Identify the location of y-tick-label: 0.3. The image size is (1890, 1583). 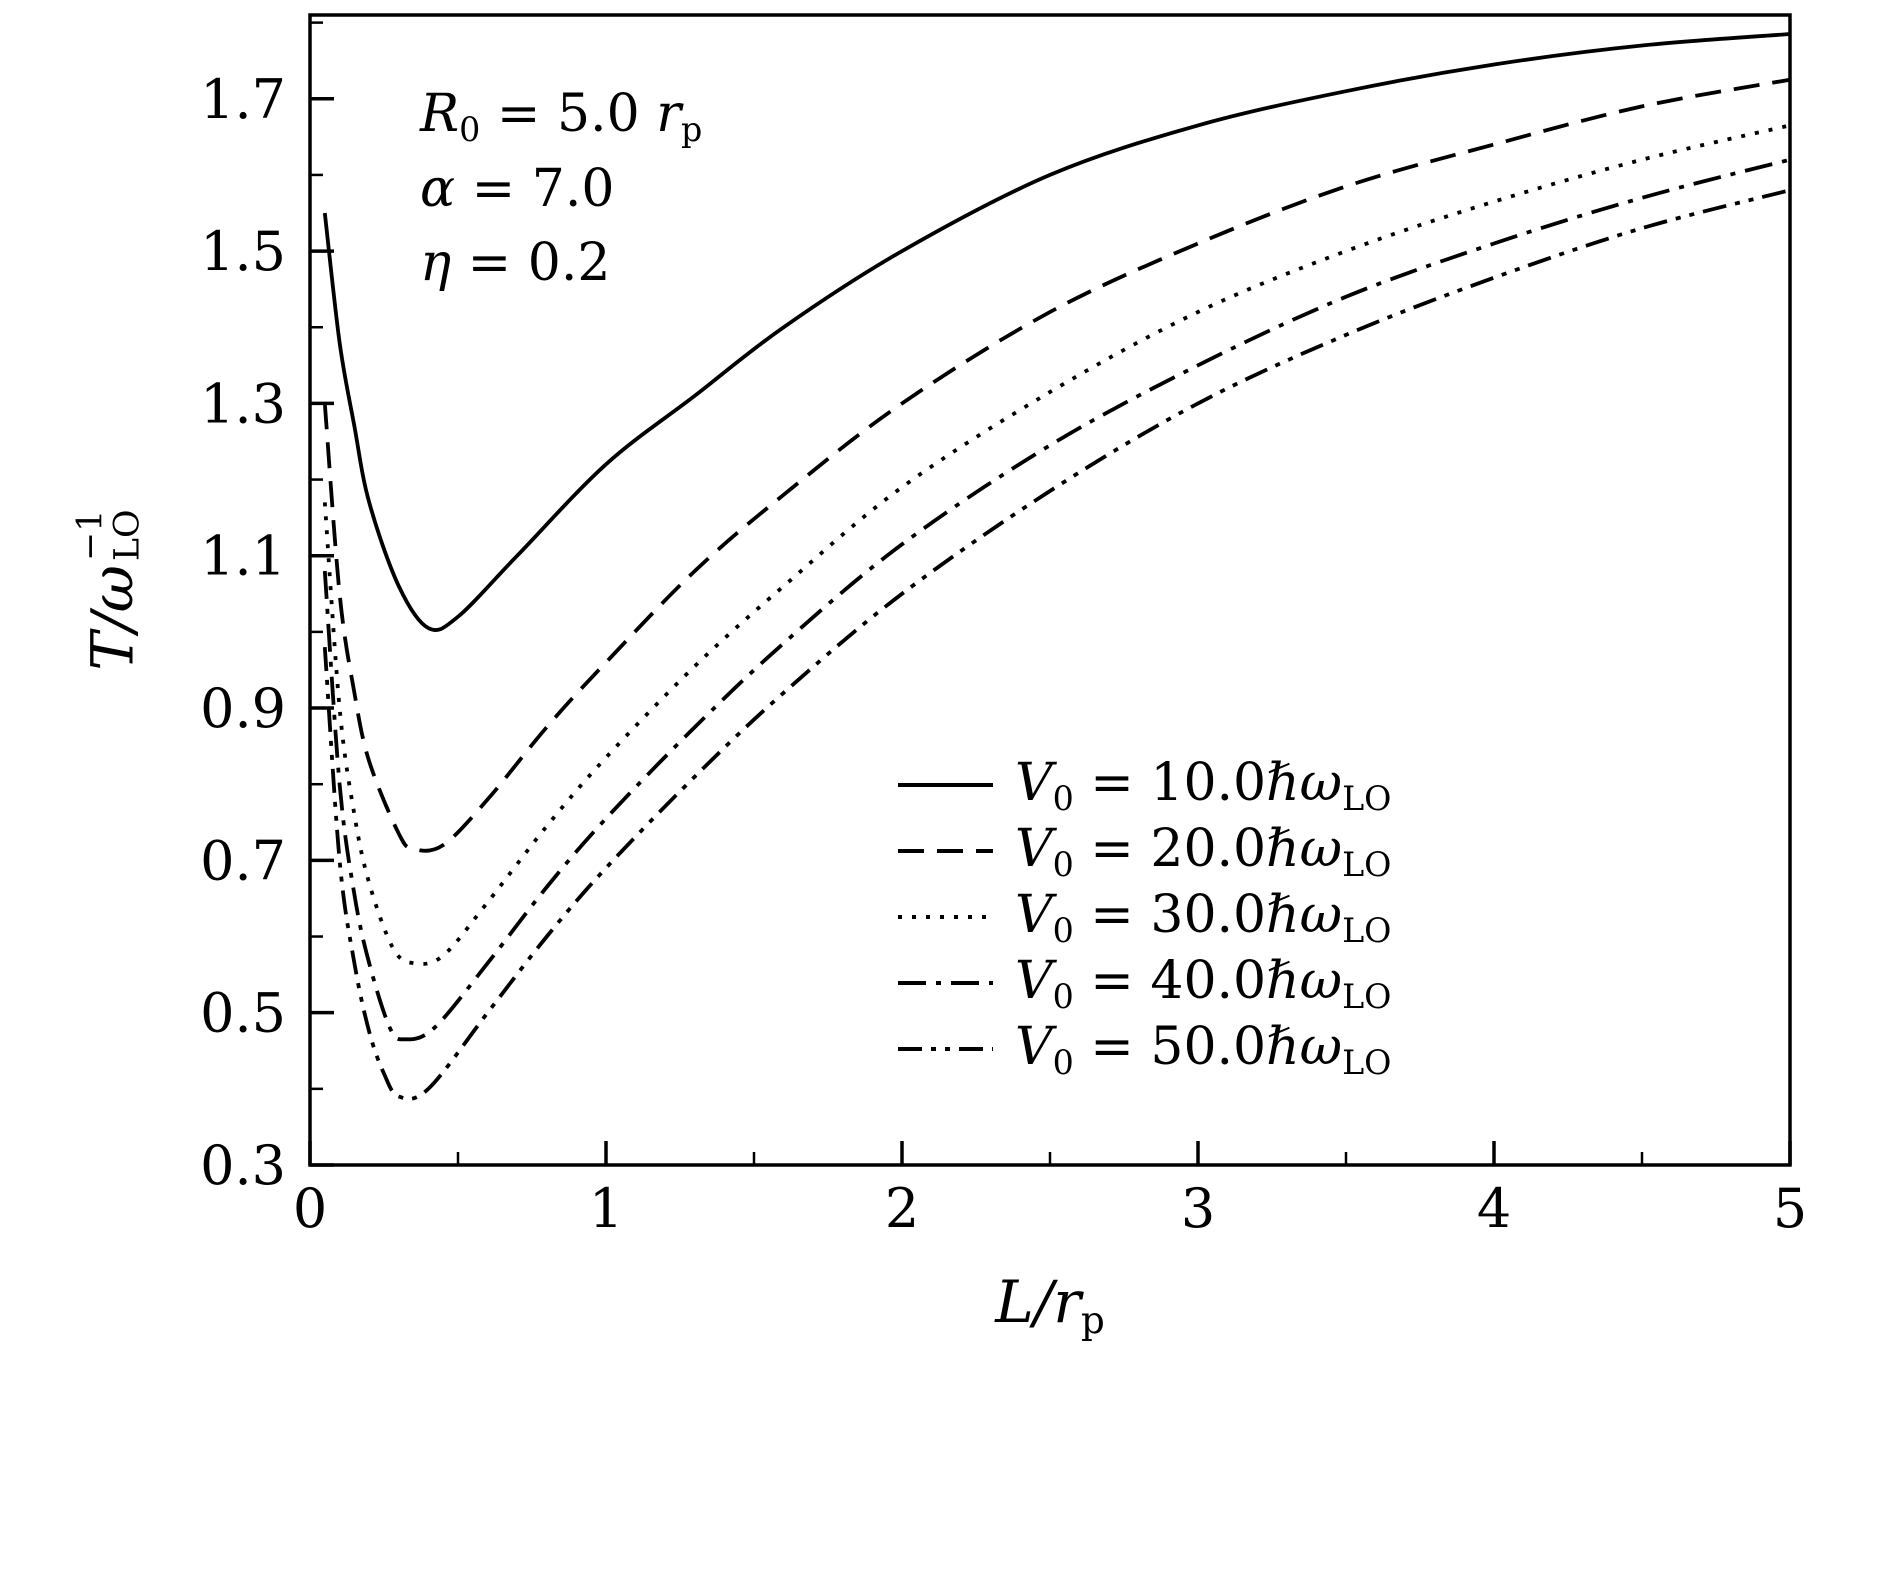
(243, 1165).